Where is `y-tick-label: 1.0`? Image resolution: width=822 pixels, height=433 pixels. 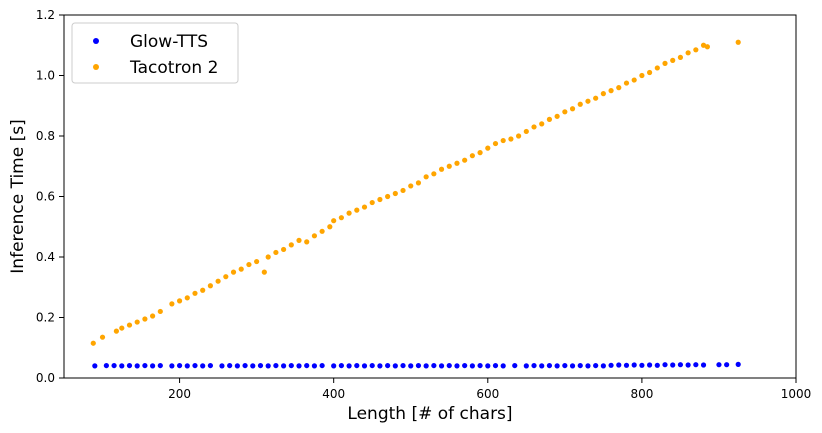 y-tick-label: 1.0 is located at coordinates (45, 76).